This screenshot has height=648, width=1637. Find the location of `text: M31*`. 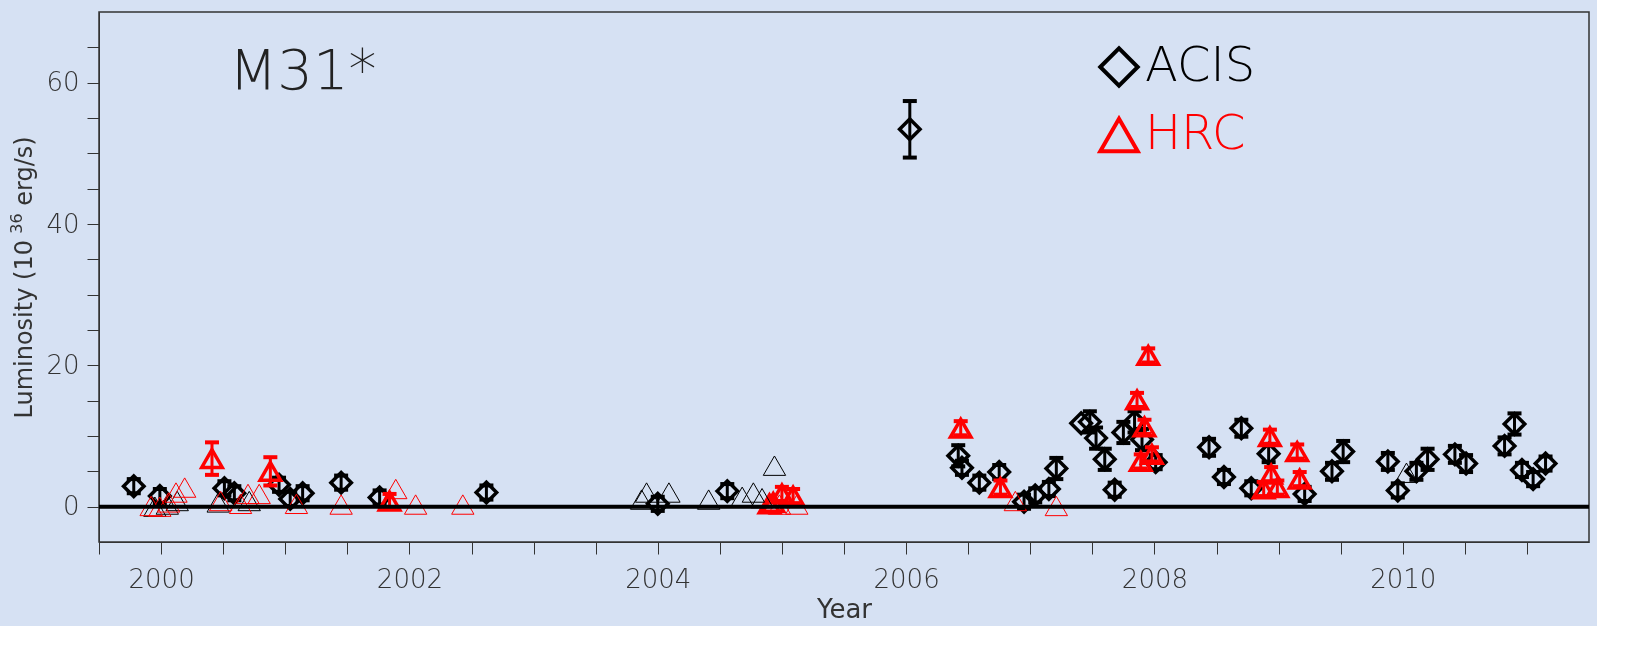

text: M31* is located at coordinates (303, 69).